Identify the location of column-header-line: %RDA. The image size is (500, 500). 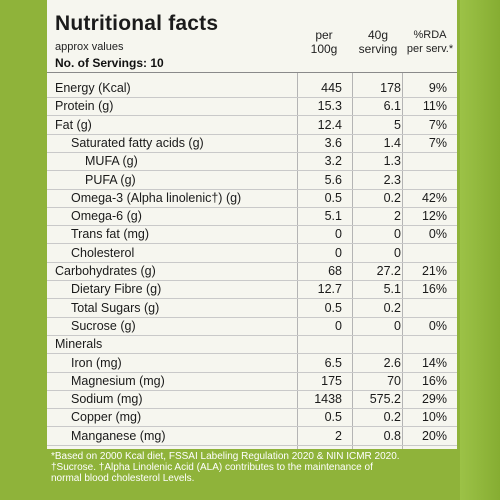
(430, 35).